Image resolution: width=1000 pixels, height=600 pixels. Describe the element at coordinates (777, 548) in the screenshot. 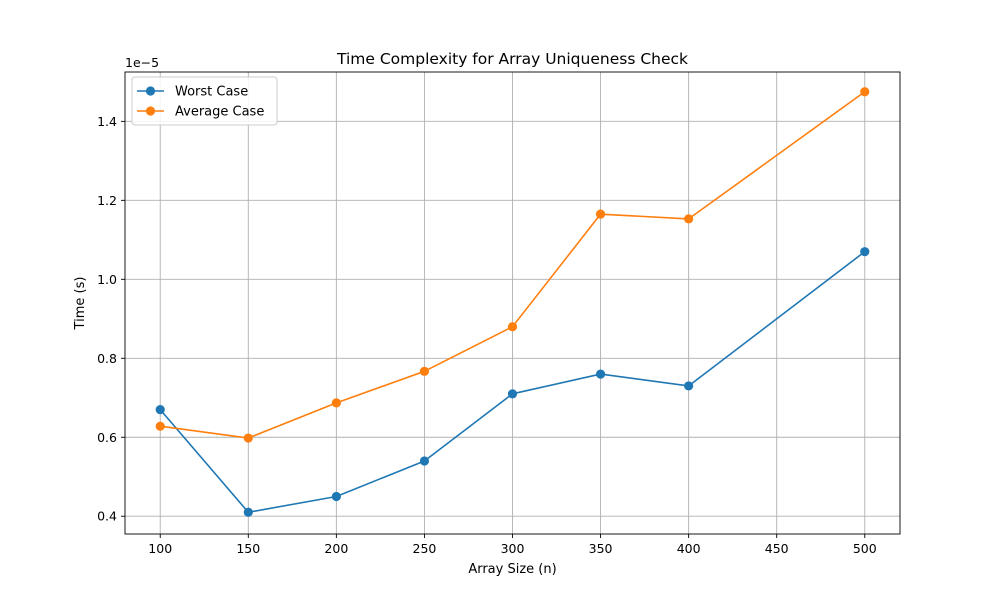

I see `x-tick-label: 450` at that location.